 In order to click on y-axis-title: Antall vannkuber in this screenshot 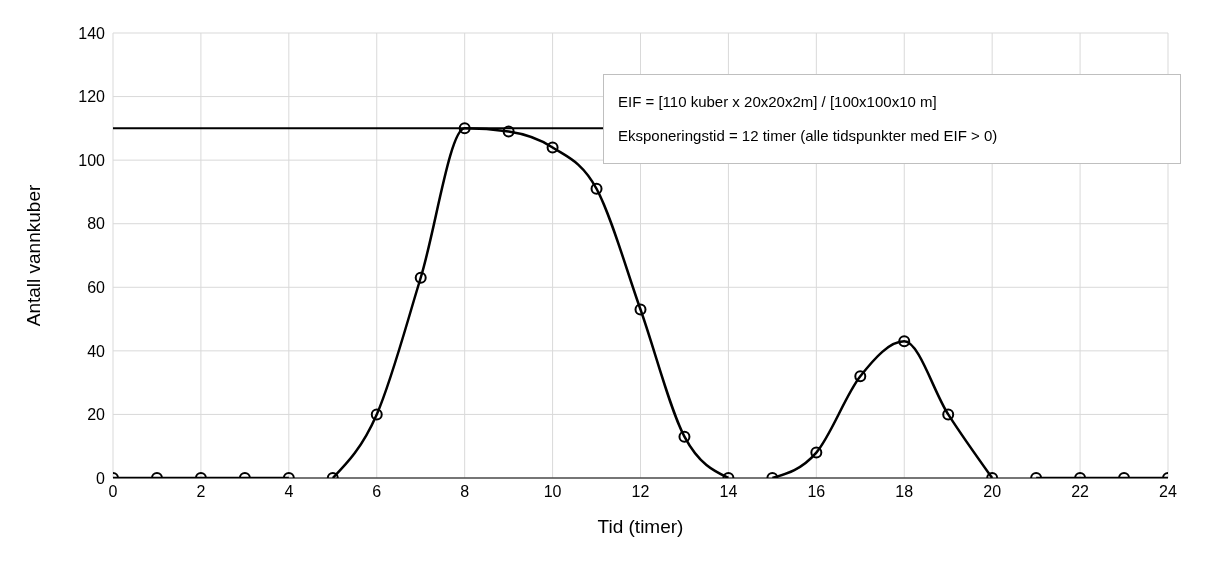, I will do `click(33, 255)`.